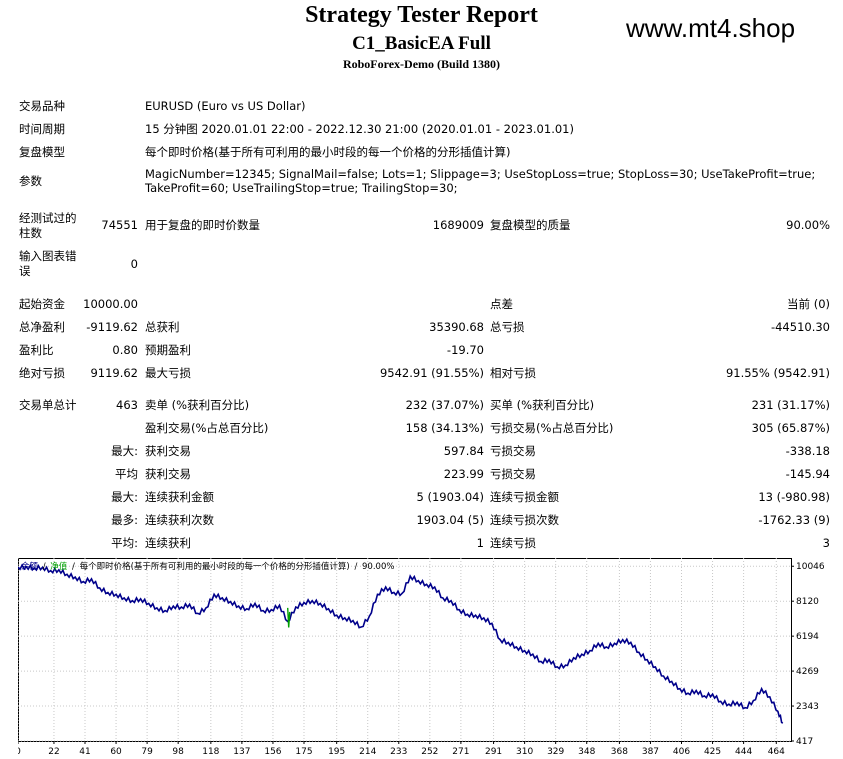 Image resolution: width=843 pixels, height=759 pixels. What do you see at coordinates (303, 752) in the screenshot?
I see `x-tick-label: 175` at bounding box center [303, 752].